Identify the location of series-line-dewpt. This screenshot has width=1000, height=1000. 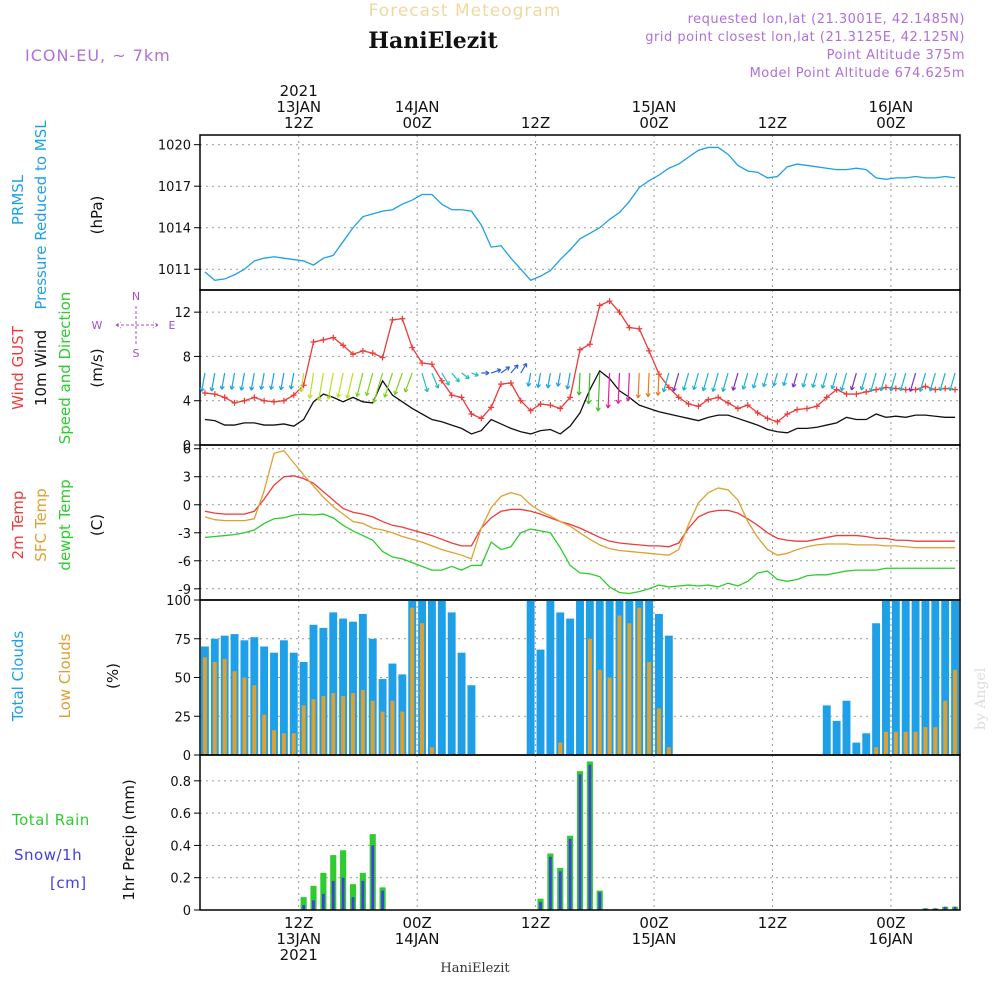
(580, 554).